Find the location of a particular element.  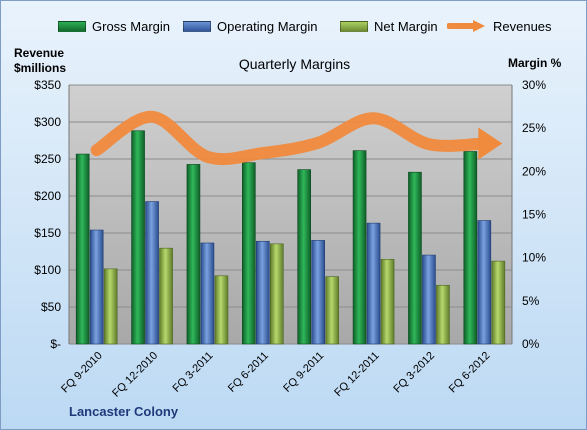

legend-item-revenues: Revenues is located at coordinates (499, 26).